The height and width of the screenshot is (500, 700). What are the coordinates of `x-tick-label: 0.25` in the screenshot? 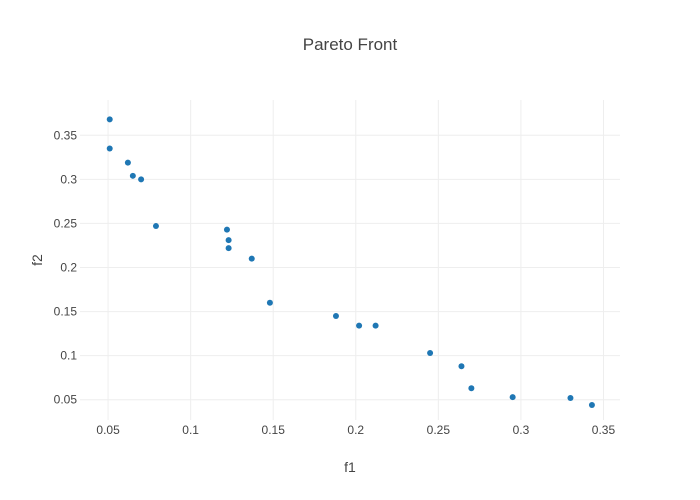 It's located at (439, 430).